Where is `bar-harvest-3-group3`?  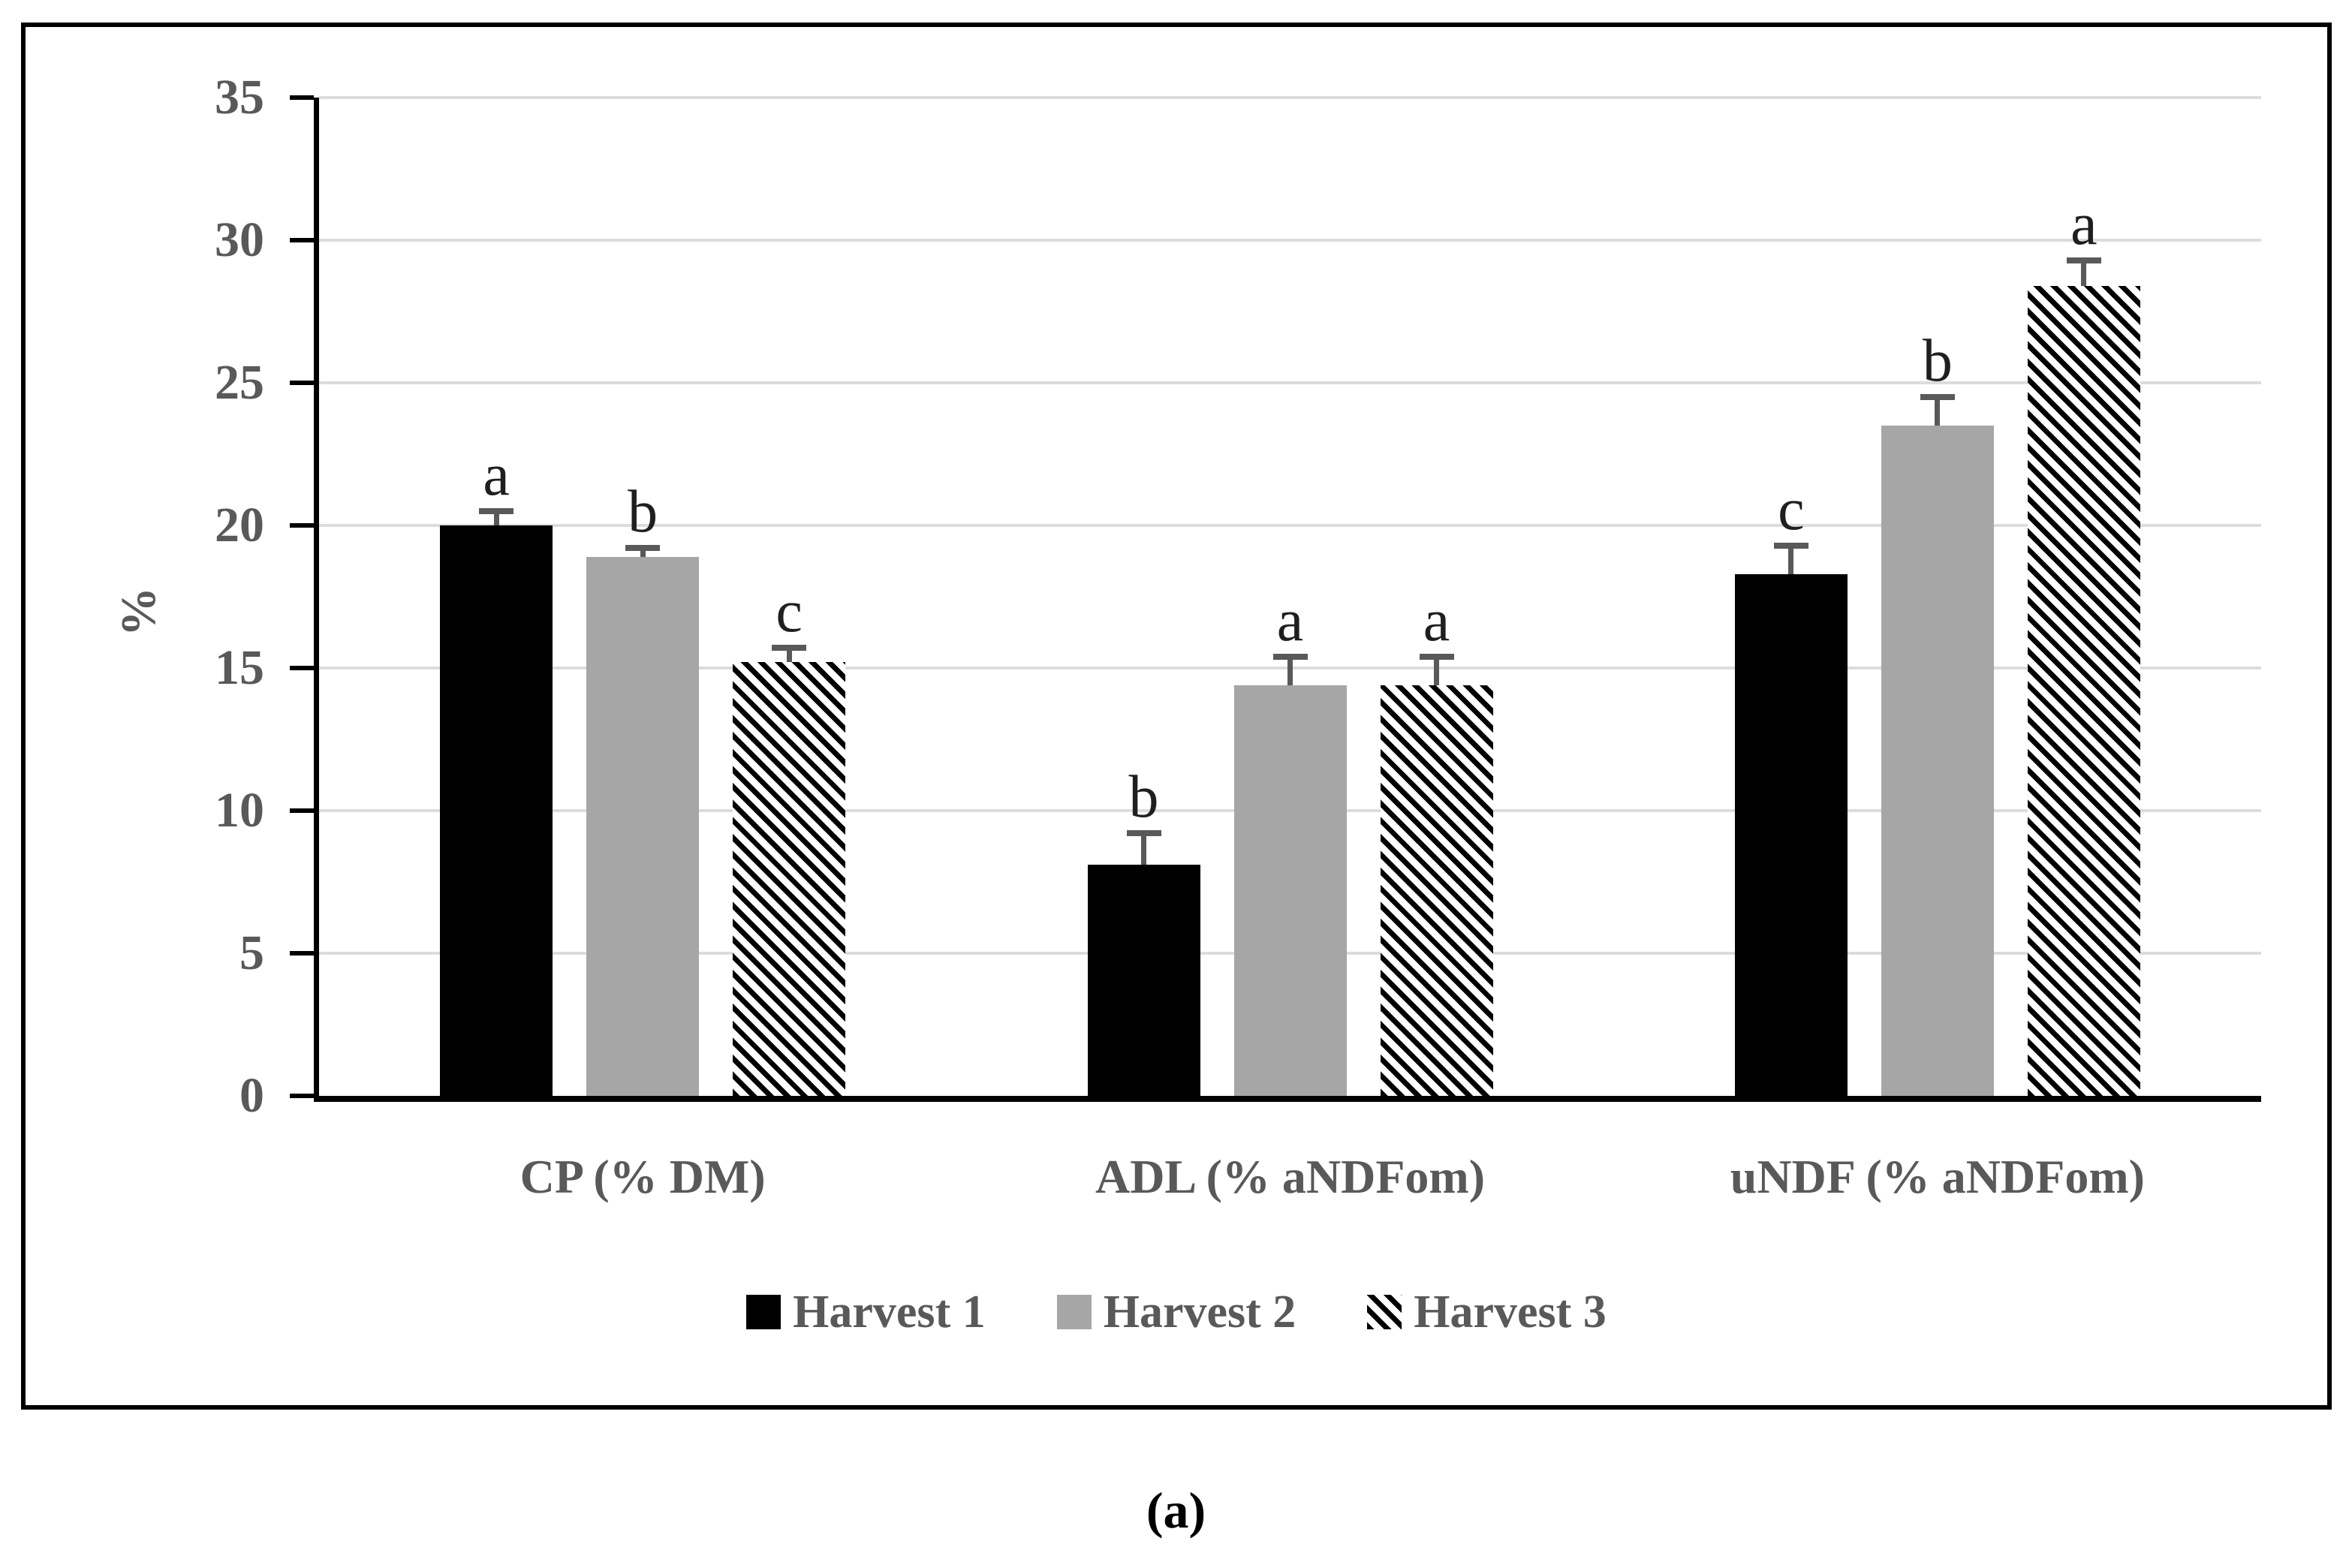
bar-harvest-3-group3 is located at coordinates (2083, 690).